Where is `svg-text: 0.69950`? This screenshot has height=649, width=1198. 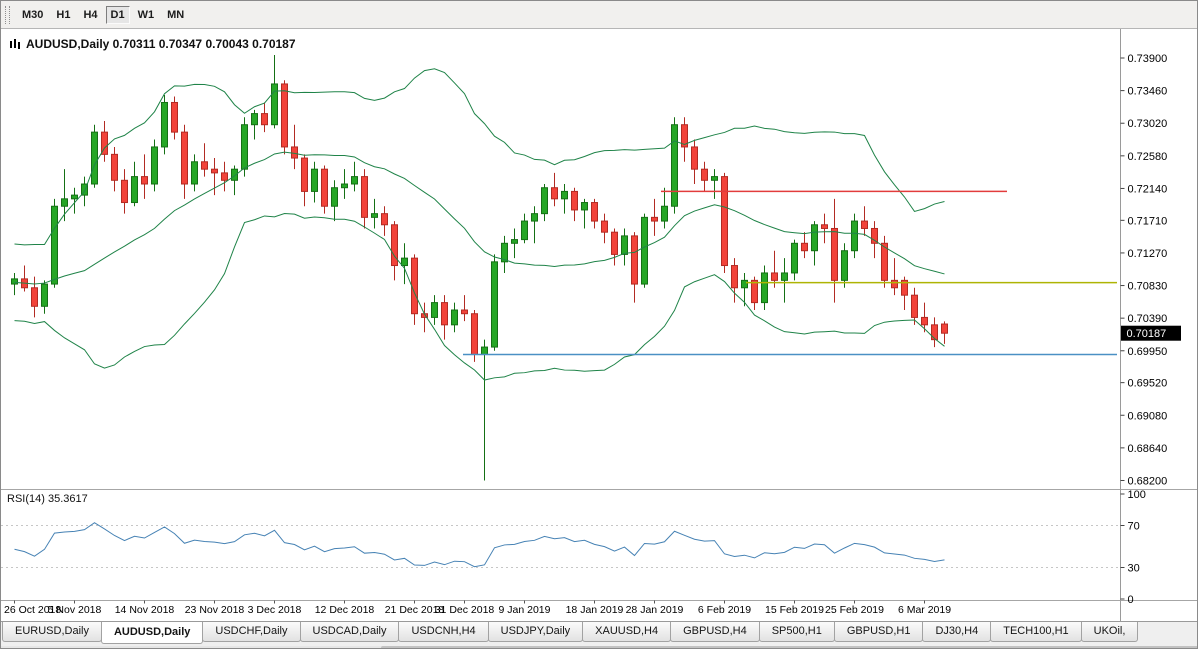 svg-text: 0.69950 is located at coordinates (1148, 352).